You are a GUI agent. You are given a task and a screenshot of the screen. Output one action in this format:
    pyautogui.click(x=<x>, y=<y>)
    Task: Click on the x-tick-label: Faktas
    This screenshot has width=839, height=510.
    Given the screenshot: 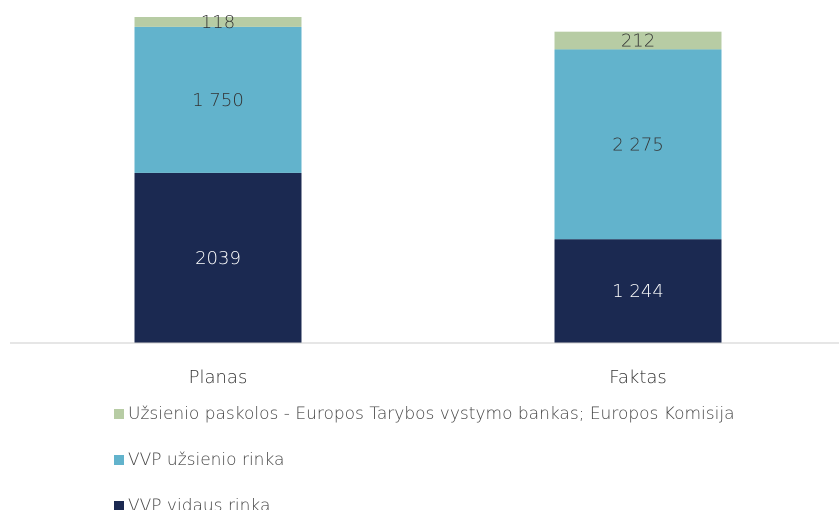 What is the action you would take?
    pyautogui.click(x=638, y=377)
    